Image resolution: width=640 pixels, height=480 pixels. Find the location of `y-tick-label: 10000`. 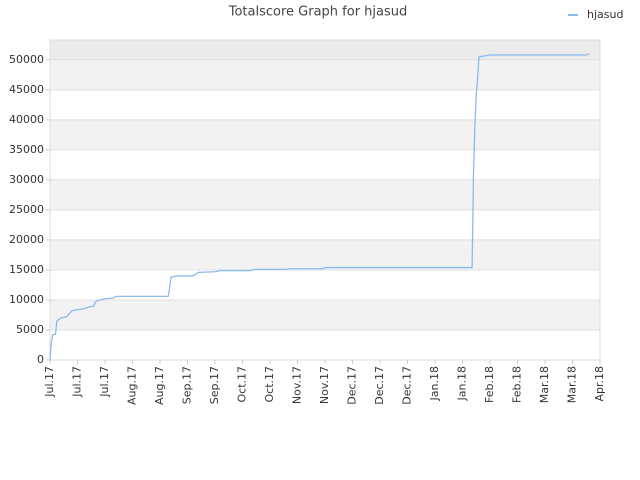

y-tick-label: 10000 is located at coordinates (26, 299).